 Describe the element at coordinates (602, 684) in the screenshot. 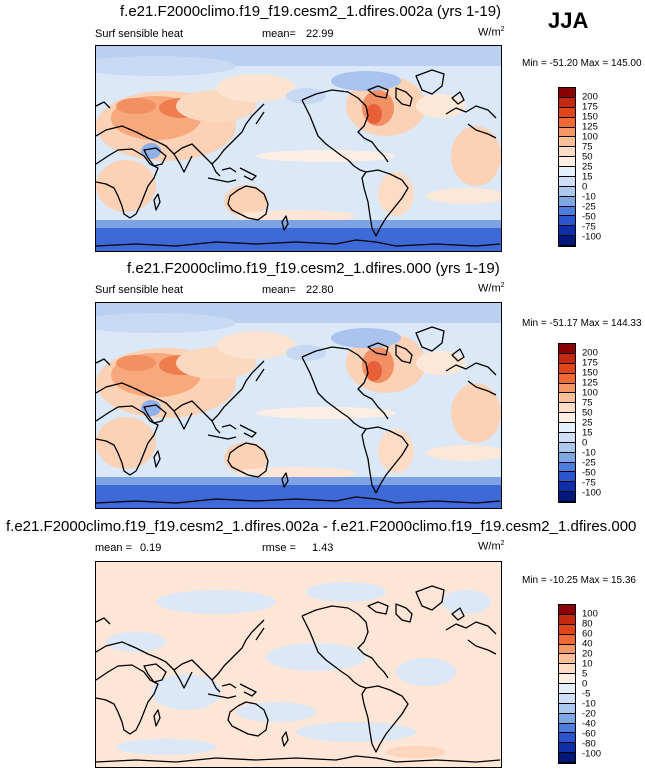

I see `panel-3-colorbar-ticks: 100 80 60 40 20 10 5 0 -5 -10 -20 -40 -60 -80 -100` at that location.